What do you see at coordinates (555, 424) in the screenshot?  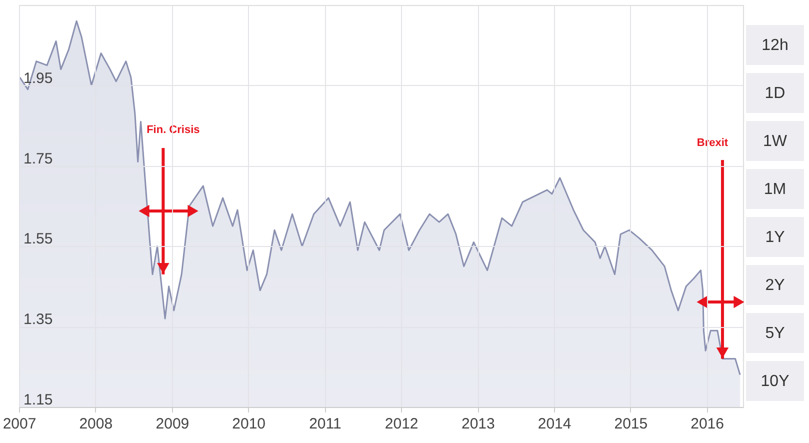 I see `x-tick-label: 2014` at bounding box center [555, 424].